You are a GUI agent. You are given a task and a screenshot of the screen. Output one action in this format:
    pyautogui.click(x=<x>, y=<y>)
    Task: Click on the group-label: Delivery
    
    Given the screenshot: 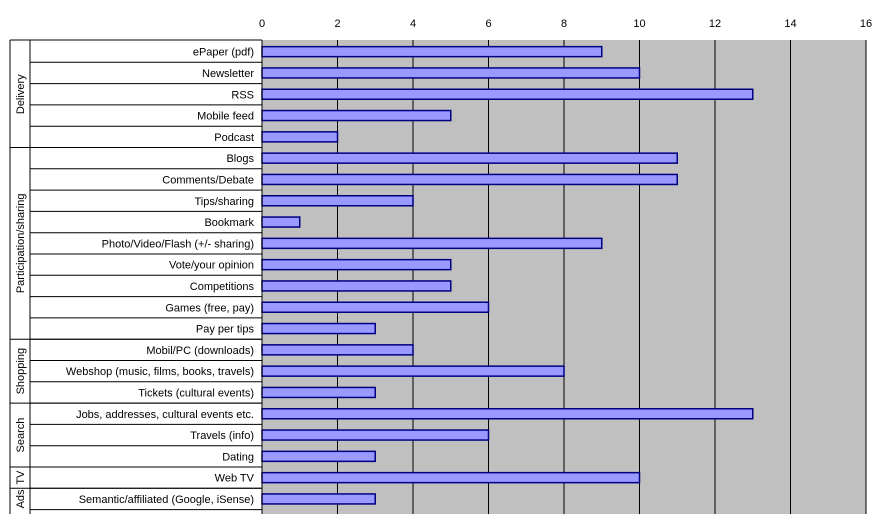 What is the action you would take?
    pyautogui.click(x=21, y=94)
    